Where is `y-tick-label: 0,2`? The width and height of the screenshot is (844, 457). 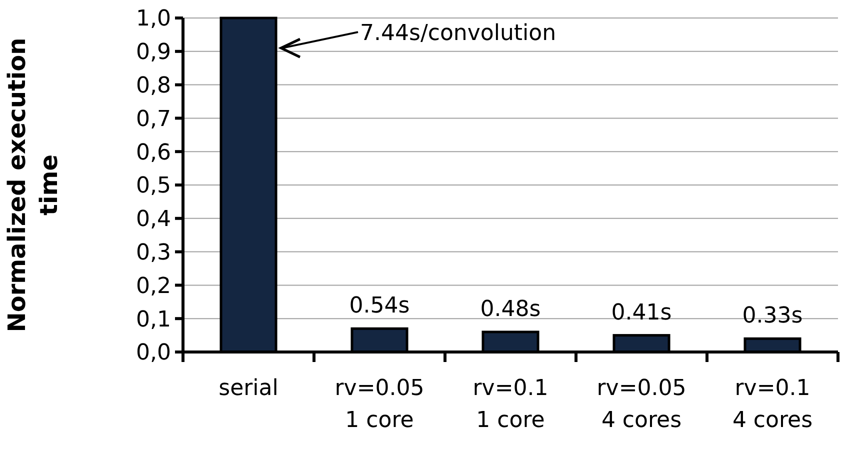
y-tick-label: 0,2 is located at coordinates (153, 286).